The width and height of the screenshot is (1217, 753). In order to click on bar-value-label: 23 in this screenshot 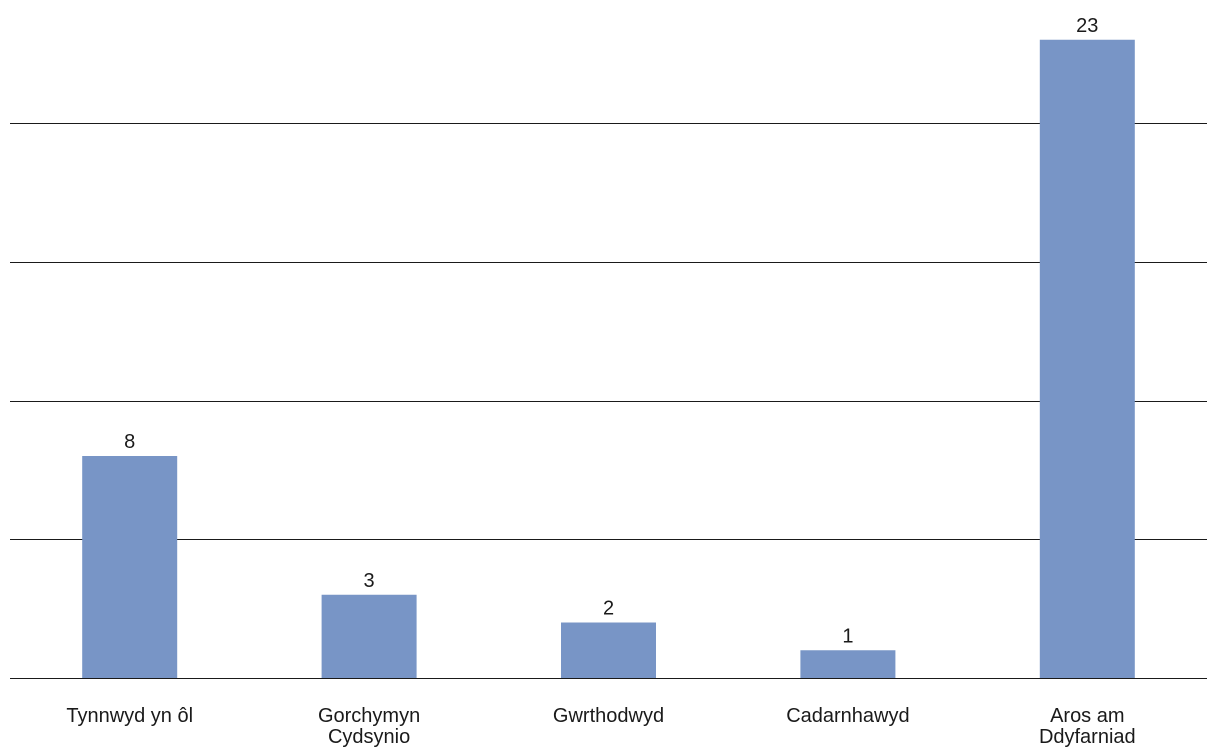, I will do `click(1087, 26)`.